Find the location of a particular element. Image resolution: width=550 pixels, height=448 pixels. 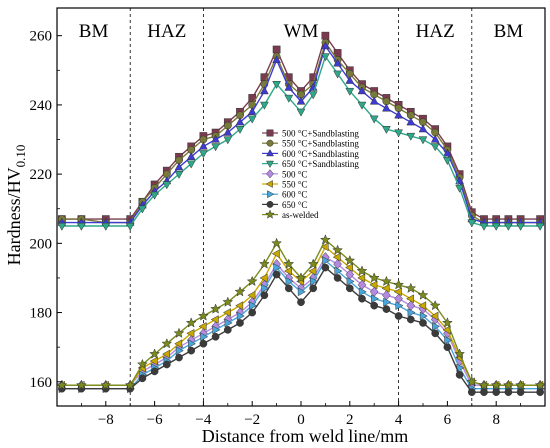

legend-label: 500 °C is located at coordinates (294, 174).